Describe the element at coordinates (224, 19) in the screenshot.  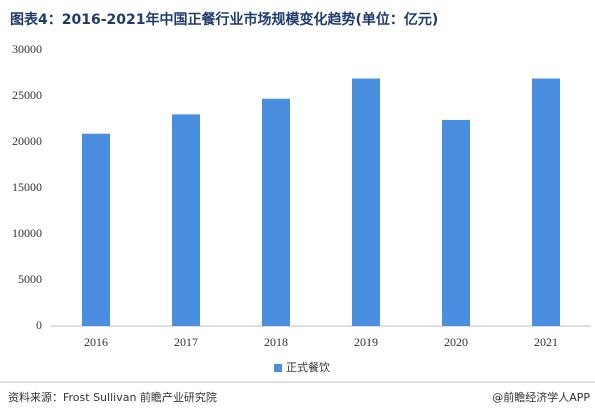
I see `chart-title: 图表4：2016-2021年中国正餐行业市场规模变化趋势(单位：亿元)` at that location.